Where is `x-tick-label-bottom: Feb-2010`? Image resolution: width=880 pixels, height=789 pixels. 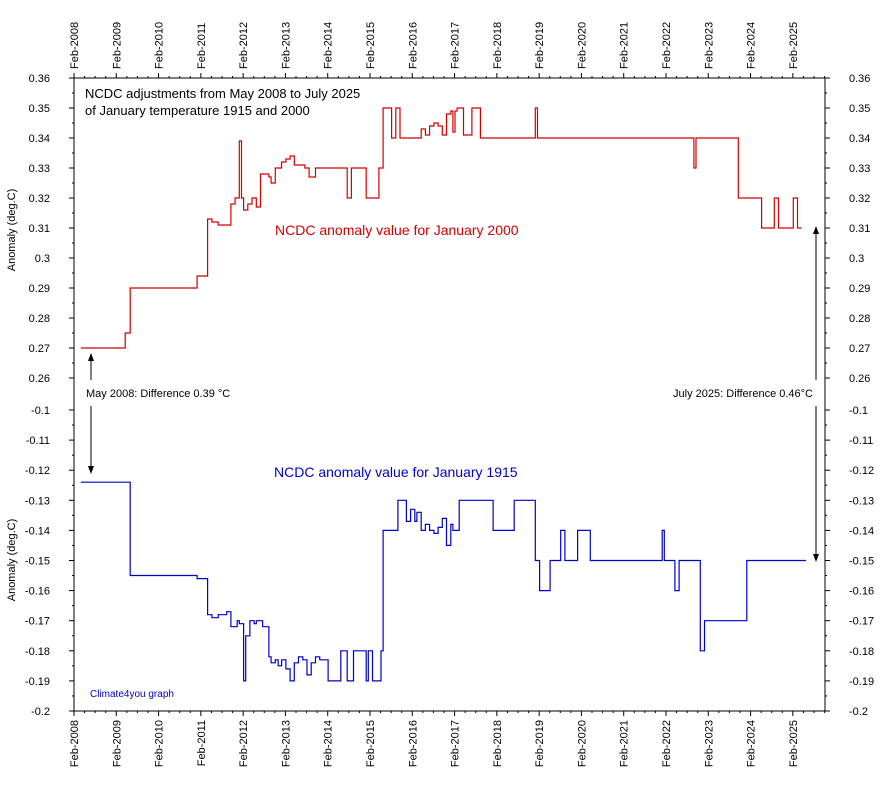 x-tick-label-bottom: Feb-2010 is located at coordinates (160, 743).